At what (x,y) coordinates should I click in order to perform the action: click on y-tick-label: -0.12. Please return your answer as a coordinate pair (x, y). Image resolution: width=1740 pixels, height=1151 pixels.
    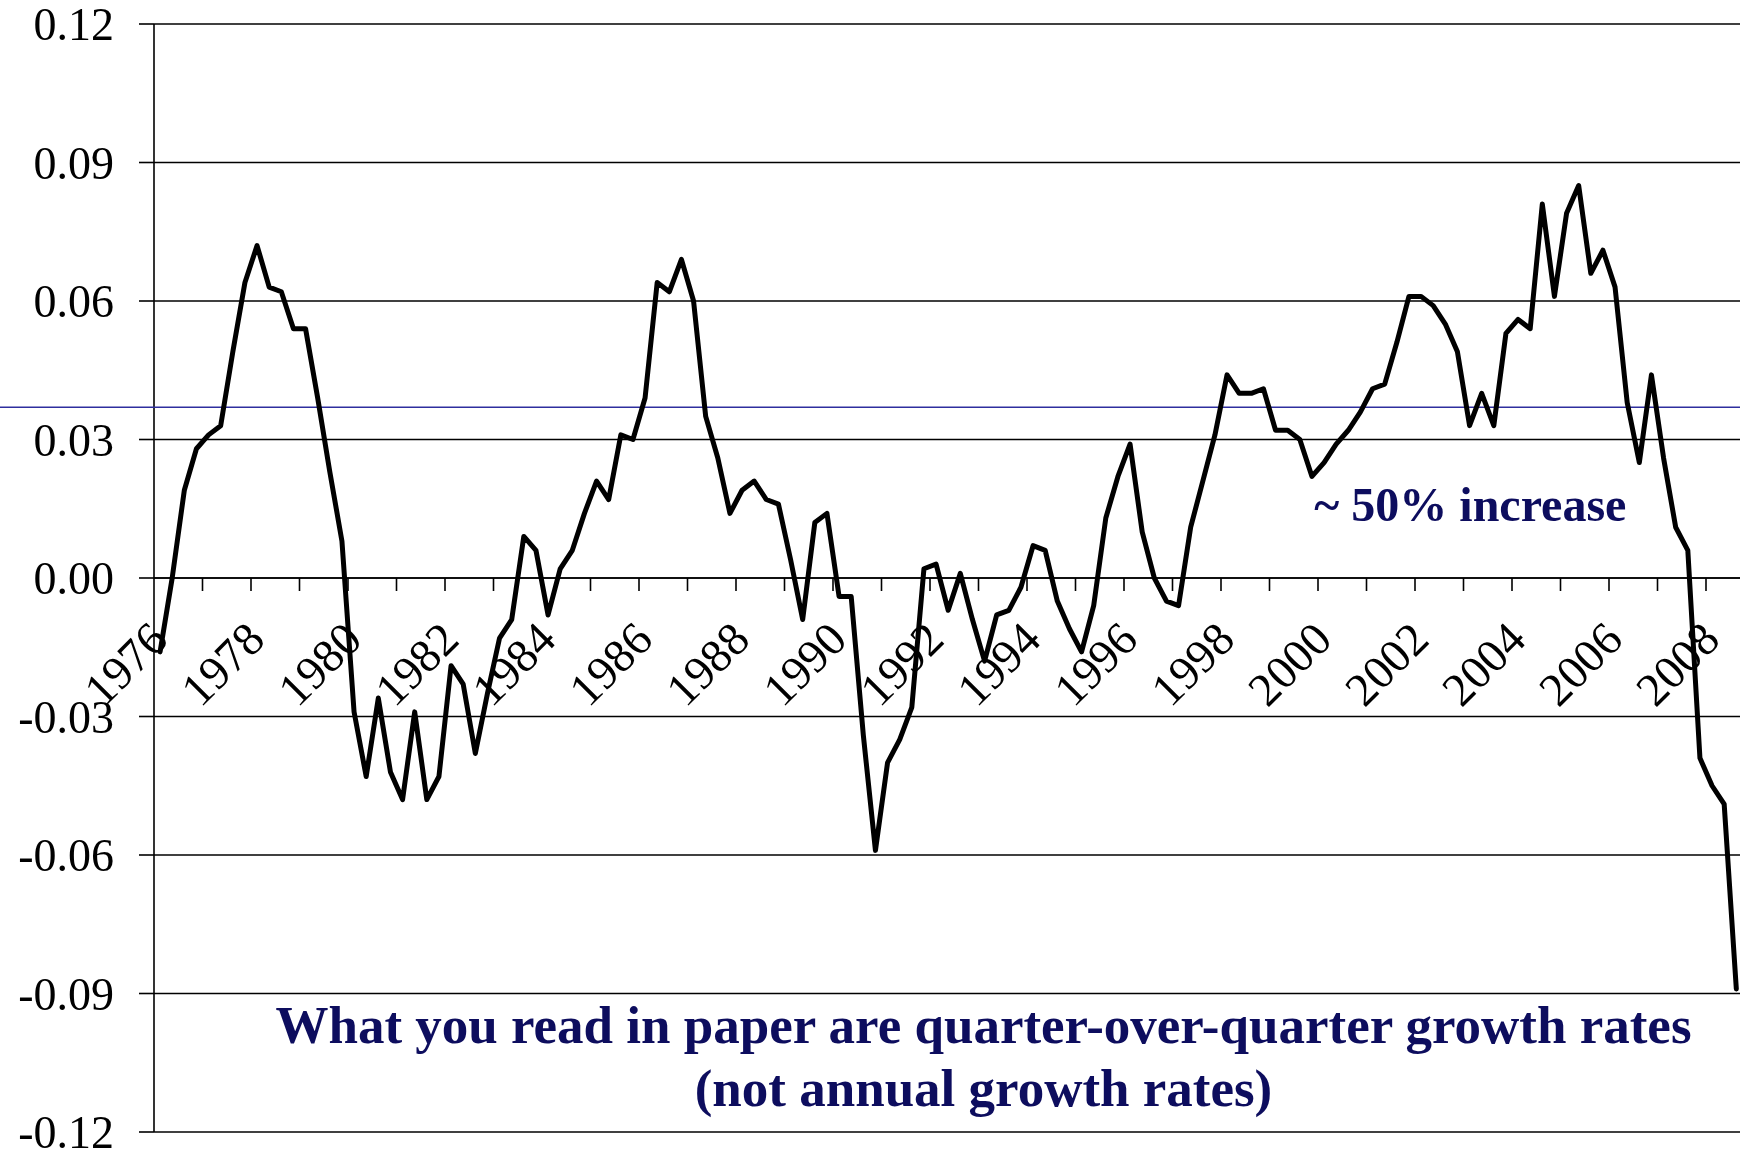
    Looking at the image, I should click on (66, 1128).